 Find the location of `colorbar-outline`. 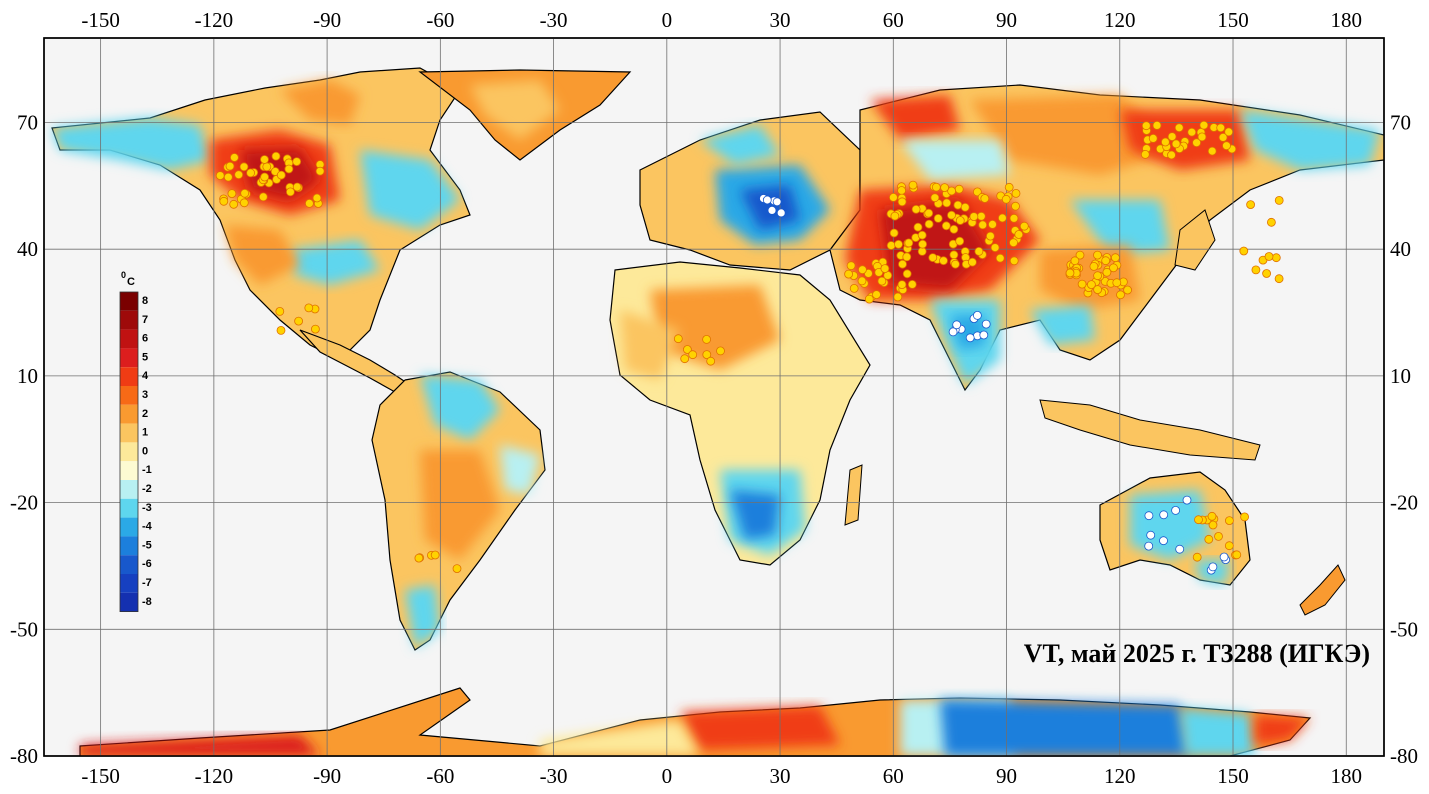

colorbar-outline is located at coordinates (129, 452).